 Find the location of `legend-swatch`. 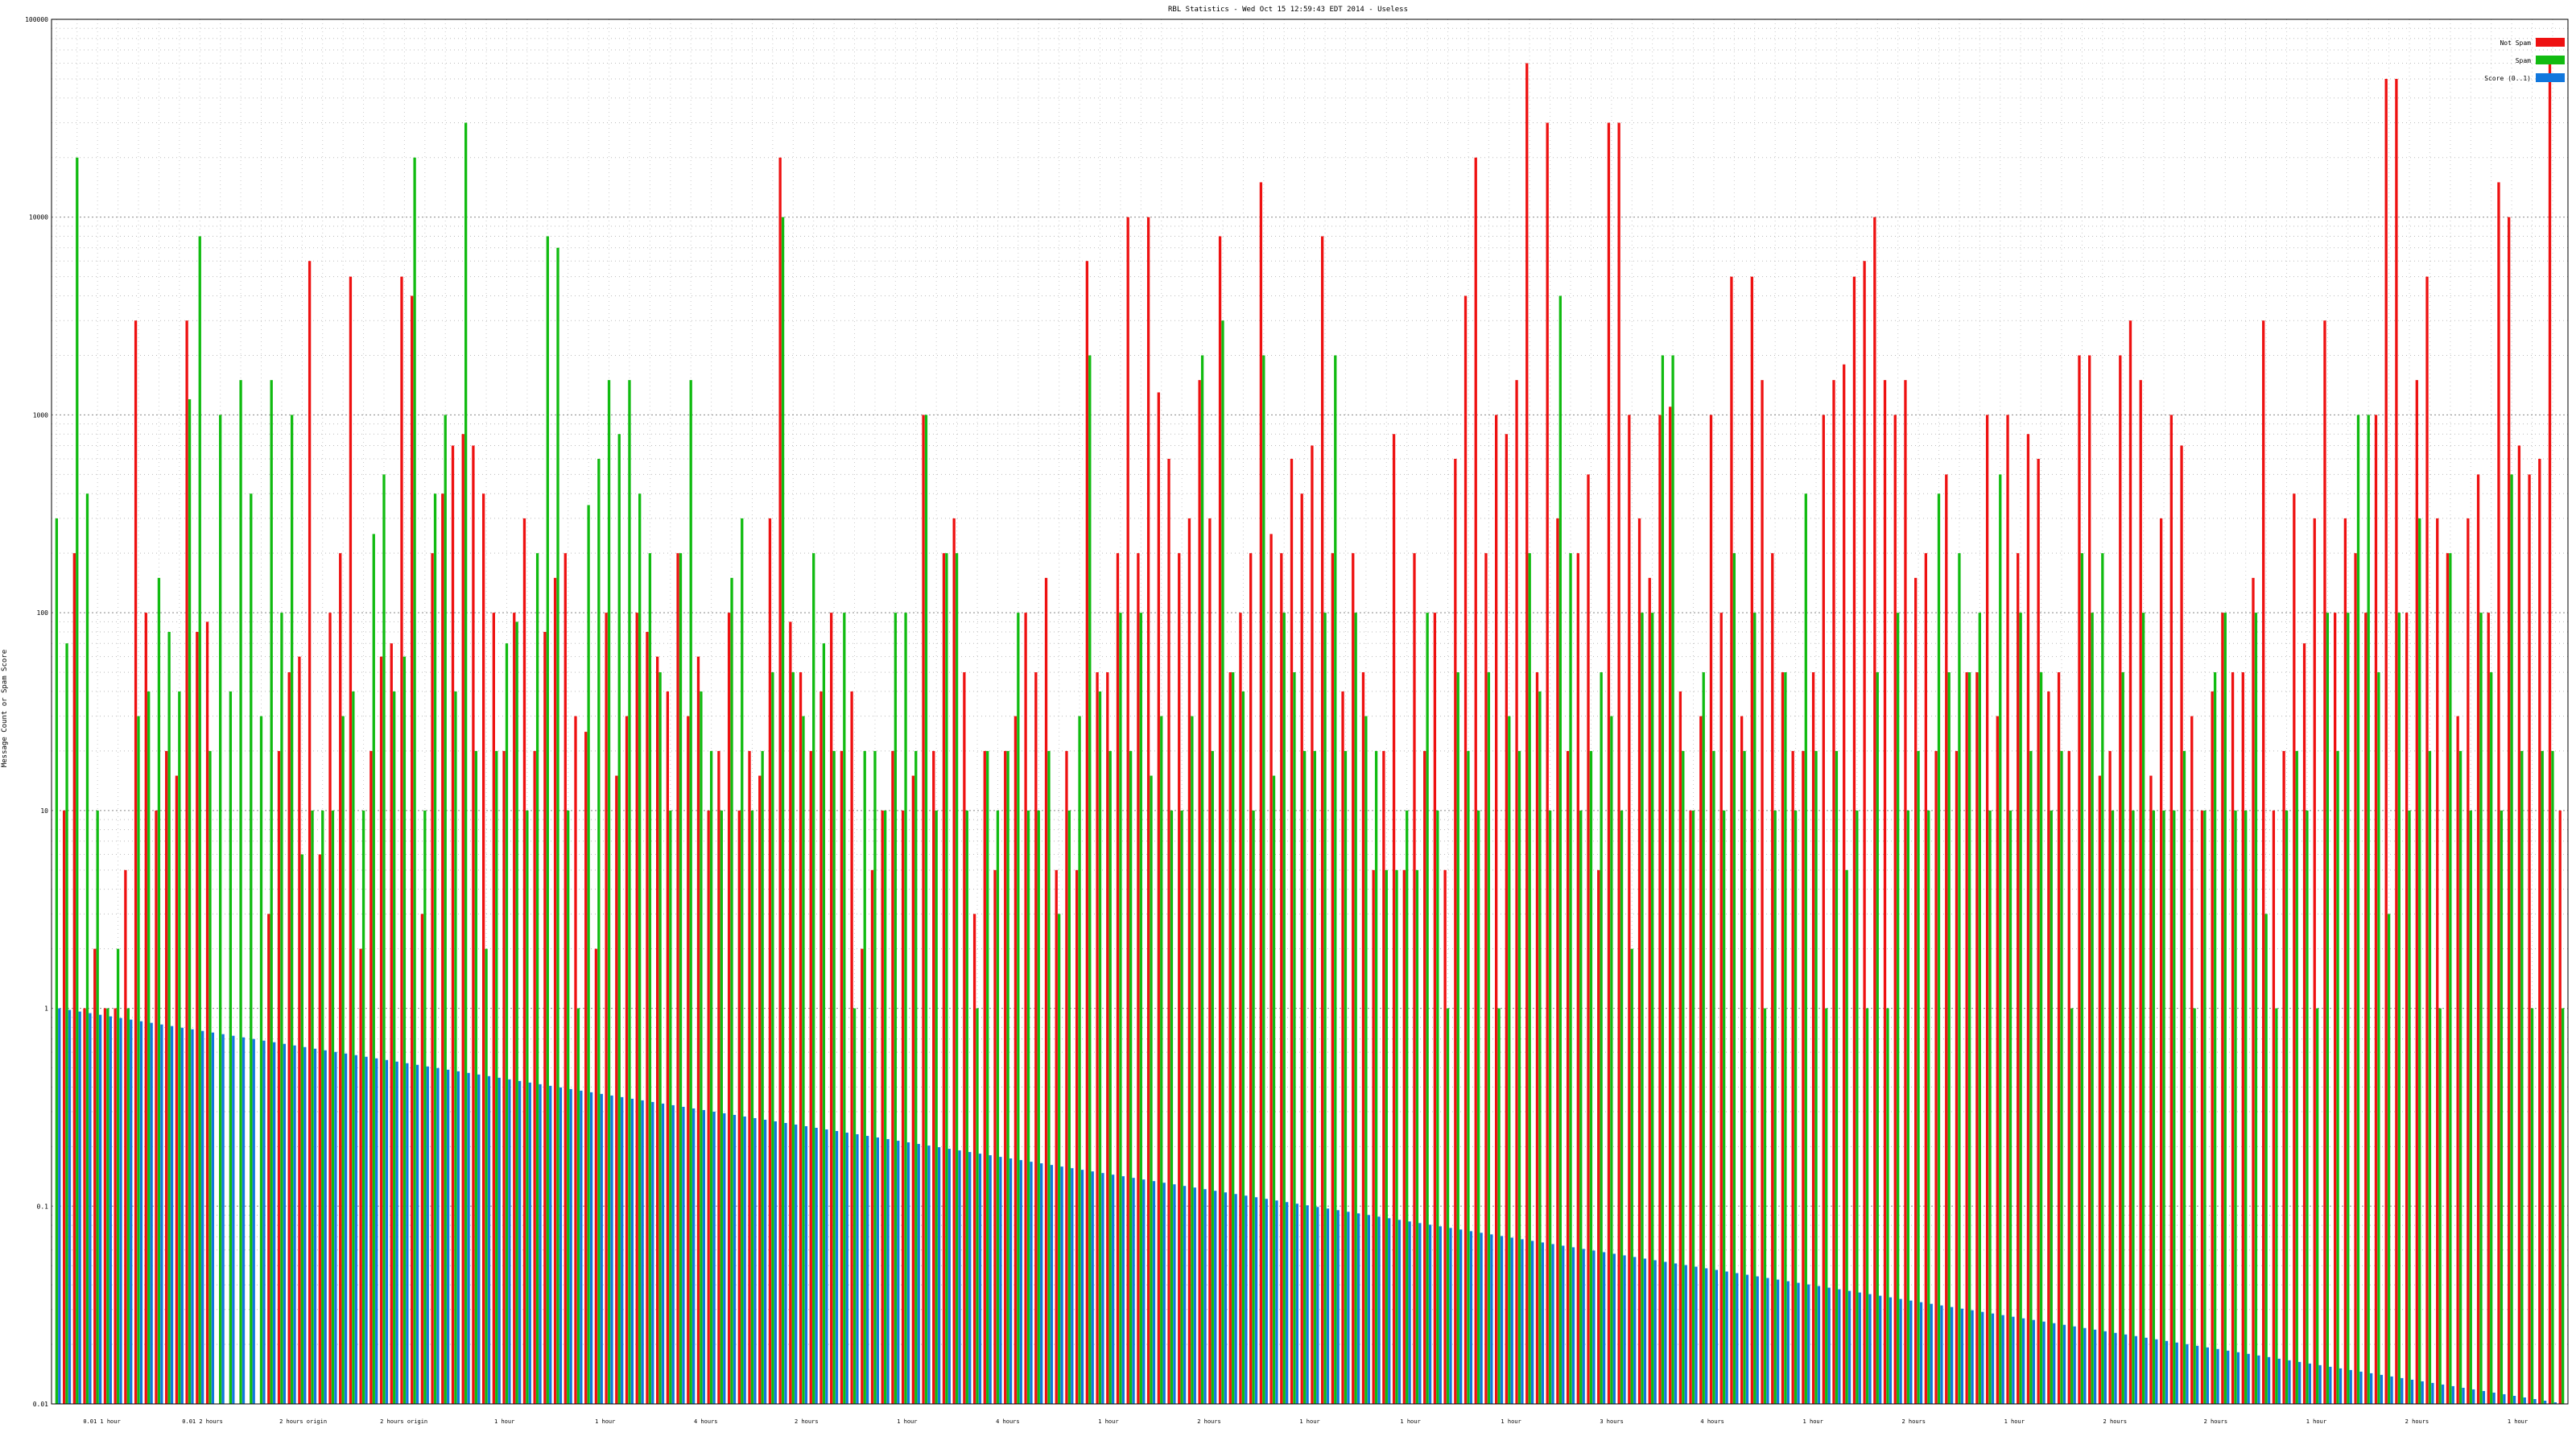

legend-swatch is located at coordinates (2550, 42).